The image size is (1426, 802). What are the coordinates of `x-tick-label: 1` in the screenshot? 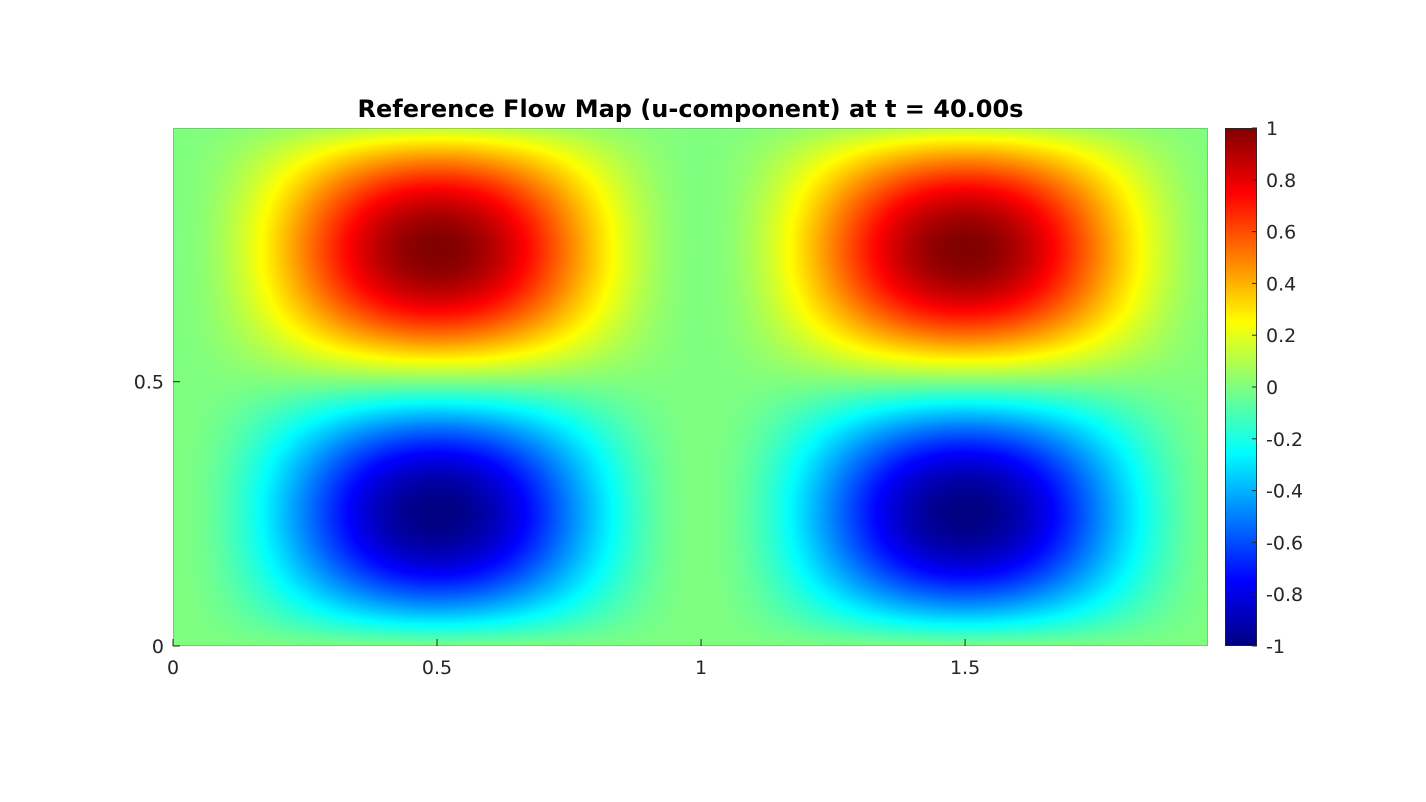 It's located at (701, 668).